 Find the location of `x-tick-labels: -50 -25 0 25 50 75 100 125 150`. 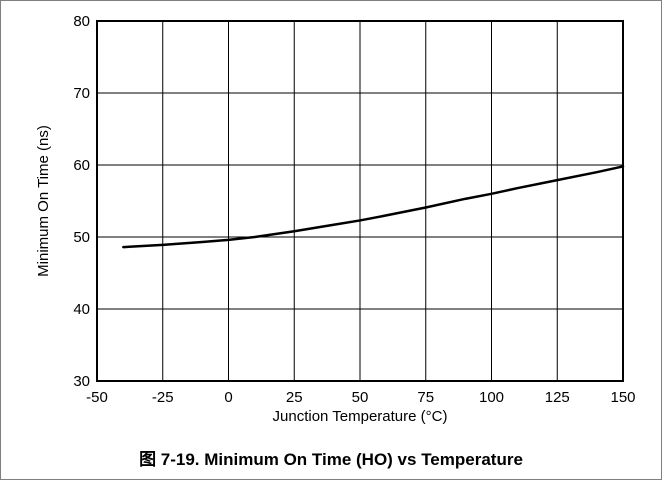

x-tick-labels: -50 -25 0 25 50 75 100 125 150 is located at coordinates (360, 397).